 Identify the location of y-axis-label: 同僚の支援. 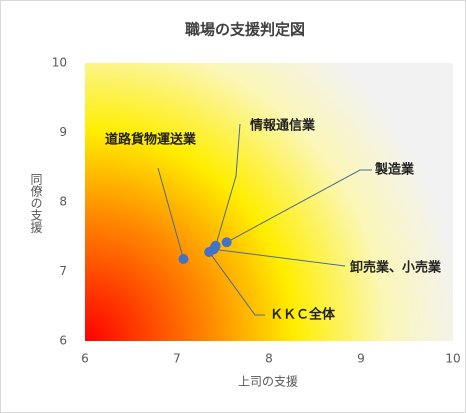
(36, 203).